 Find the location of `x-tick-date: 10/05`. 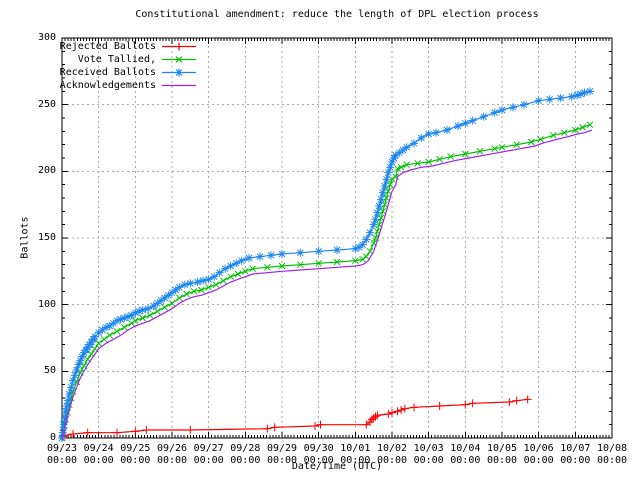

x-tick-date: 10/05 is located at coordinates (502, 448).